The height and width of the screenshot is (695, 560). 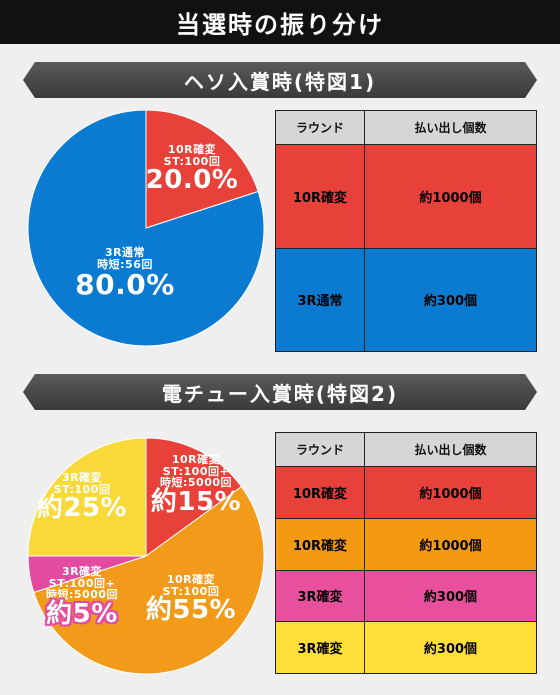 I want to click on cell-round: 3R通常, so click(x=320, y=299).